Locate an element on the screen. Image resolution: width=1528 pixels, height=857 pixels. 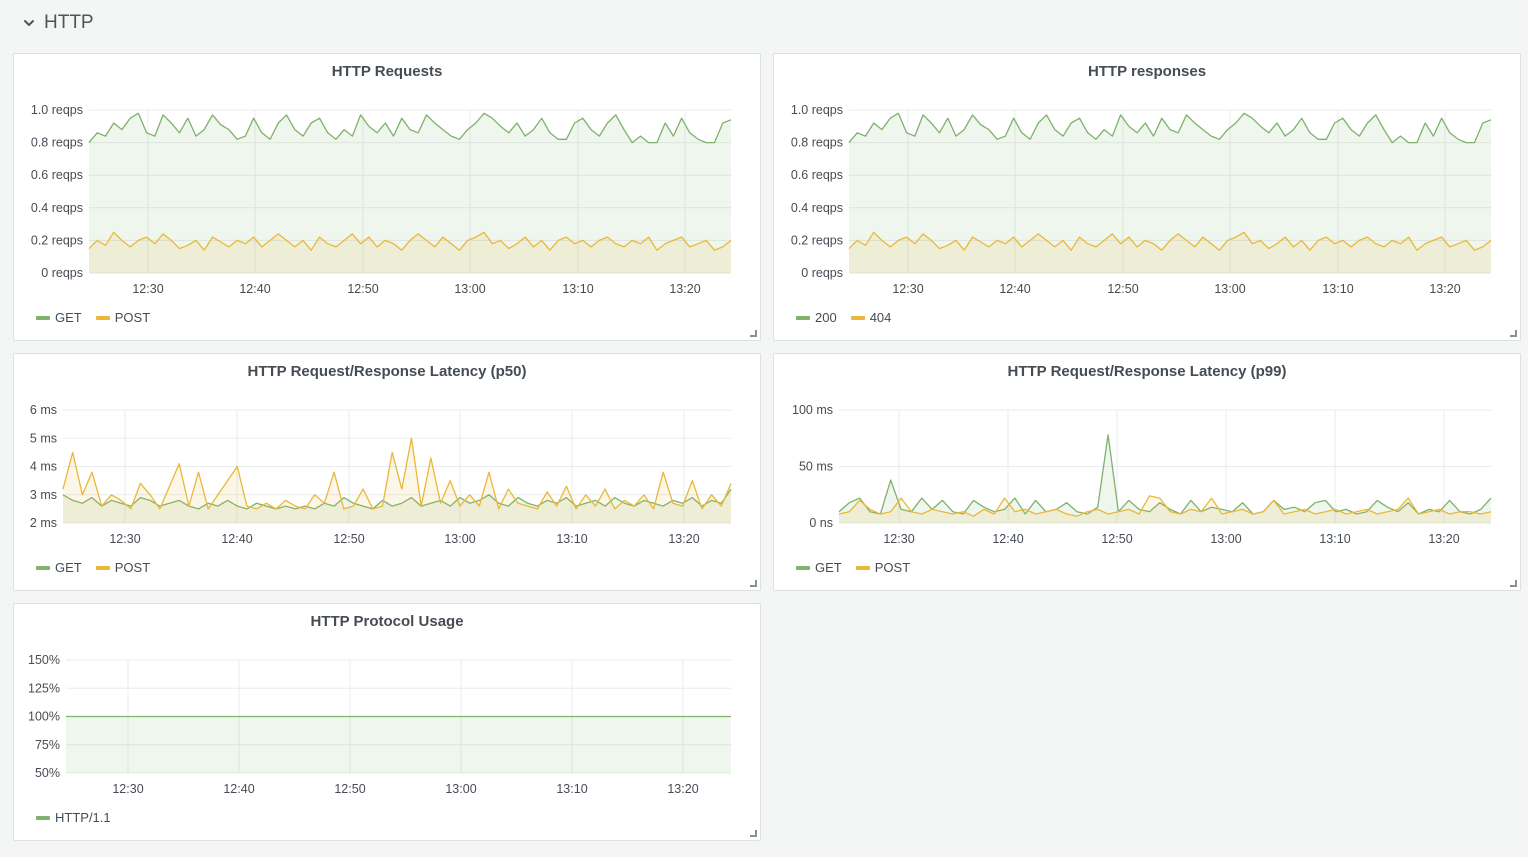
panel-title: HTTP Request/Response Latency (p50) is located at coordinates (387, 371).